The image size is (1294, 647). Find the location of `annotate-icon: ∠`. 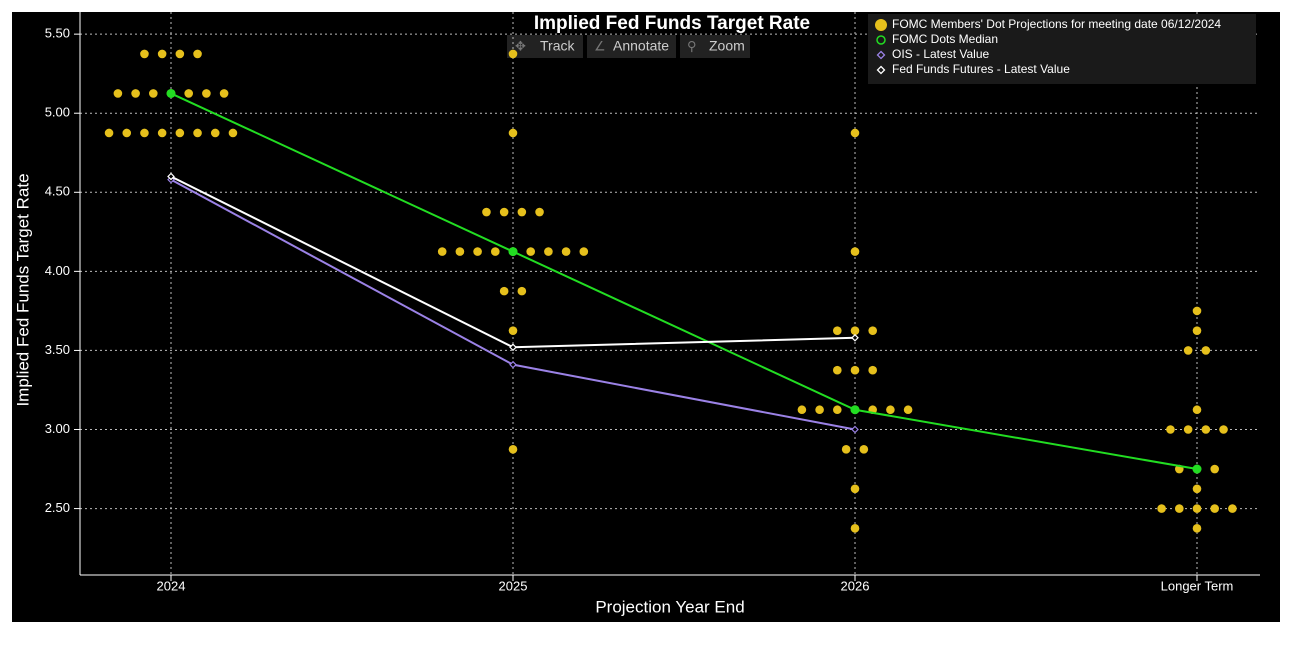

annotate-icon: ∠ is located at coordinates (600, 45).